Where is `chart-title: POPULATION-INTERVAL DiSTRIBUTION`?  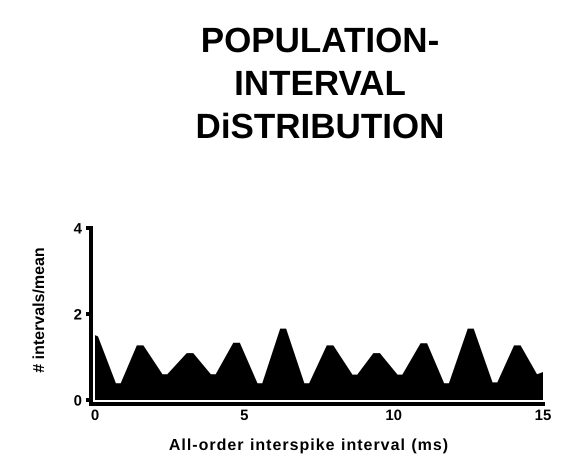
chart-title: POPULATION-INTERVAL DiSTRIBUTION is located at coordinates (320, 83).